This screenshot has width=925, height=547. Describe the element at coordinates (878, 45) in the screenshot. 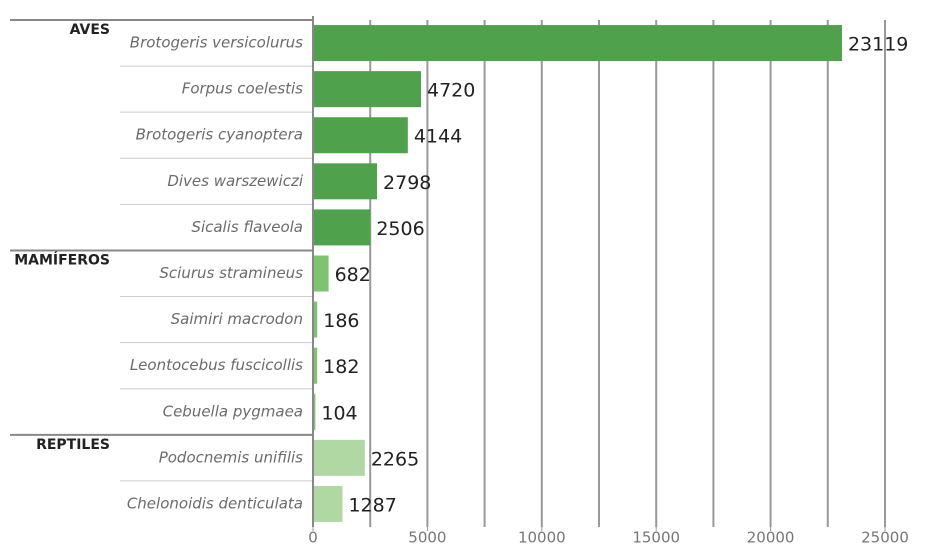

I see `value-label: 23119` at that location.